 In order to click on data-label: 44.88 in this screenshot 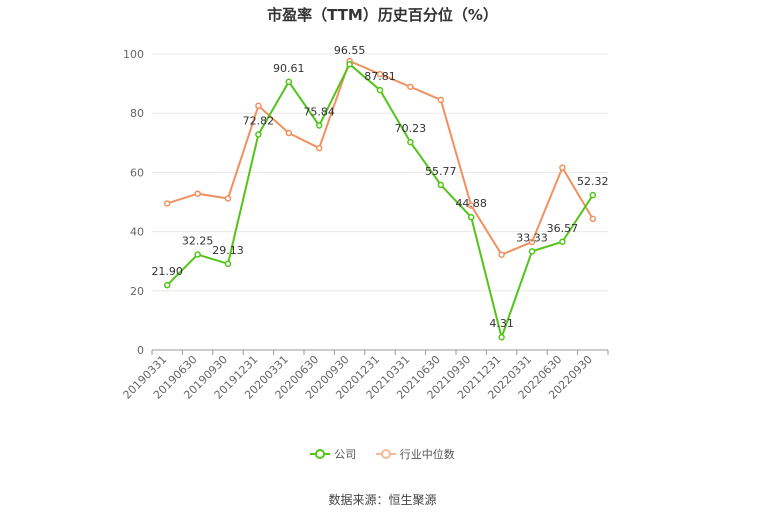, I will do `click(471, 203)`.